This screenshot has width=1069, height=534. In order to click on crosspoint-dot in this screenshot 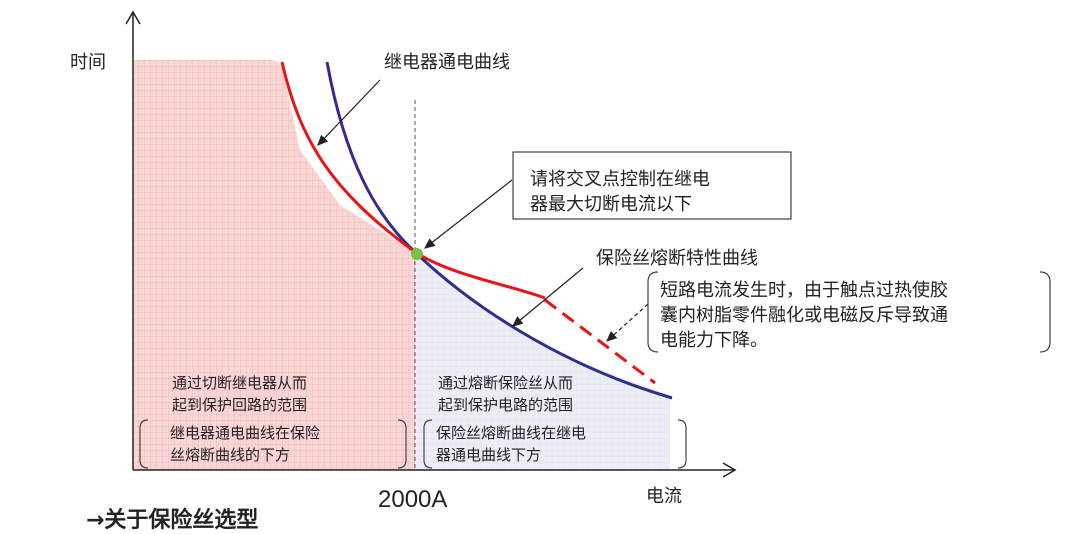, I will do `click(417, 254)`.